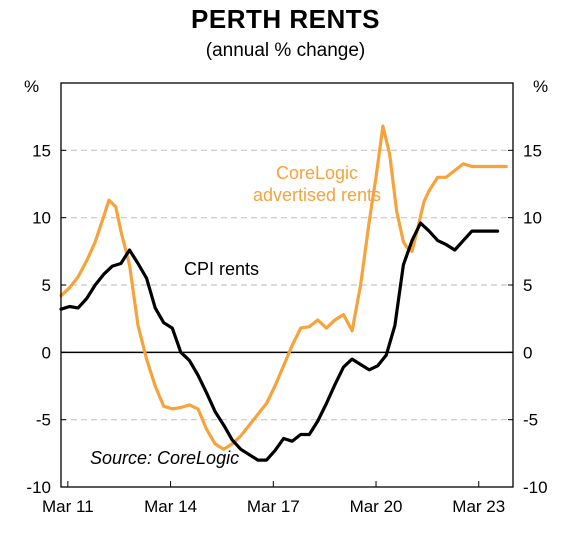 The image size is (571, 535). Describe the element at coordinates (532, 150) in the screenshot. I see `y-tick-right: 15` at that location.